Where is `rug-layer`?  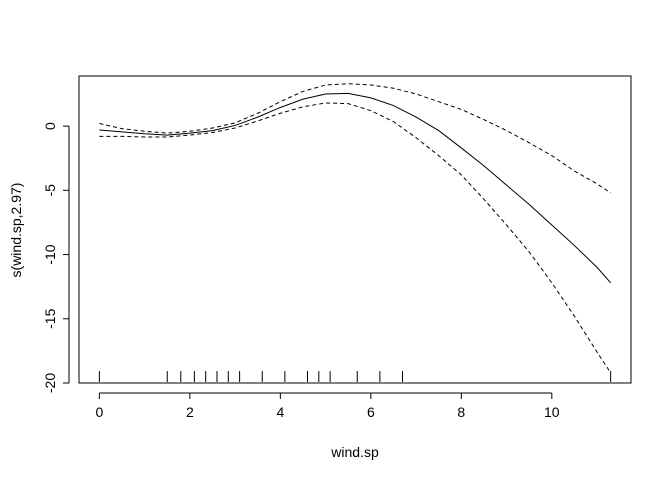
rug-layer is located at coordinates (355, 376).